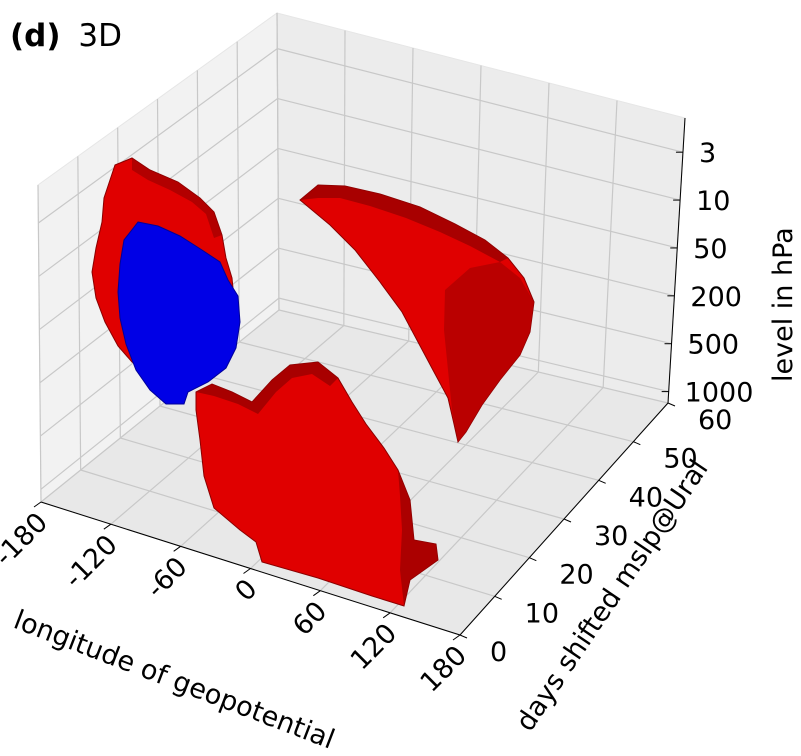 Image resolution: width=801 pixels, height=756 pixels. Describe the element at coordinates (676, 260) in the screenshot. I see `z-axis-spine` at that location.